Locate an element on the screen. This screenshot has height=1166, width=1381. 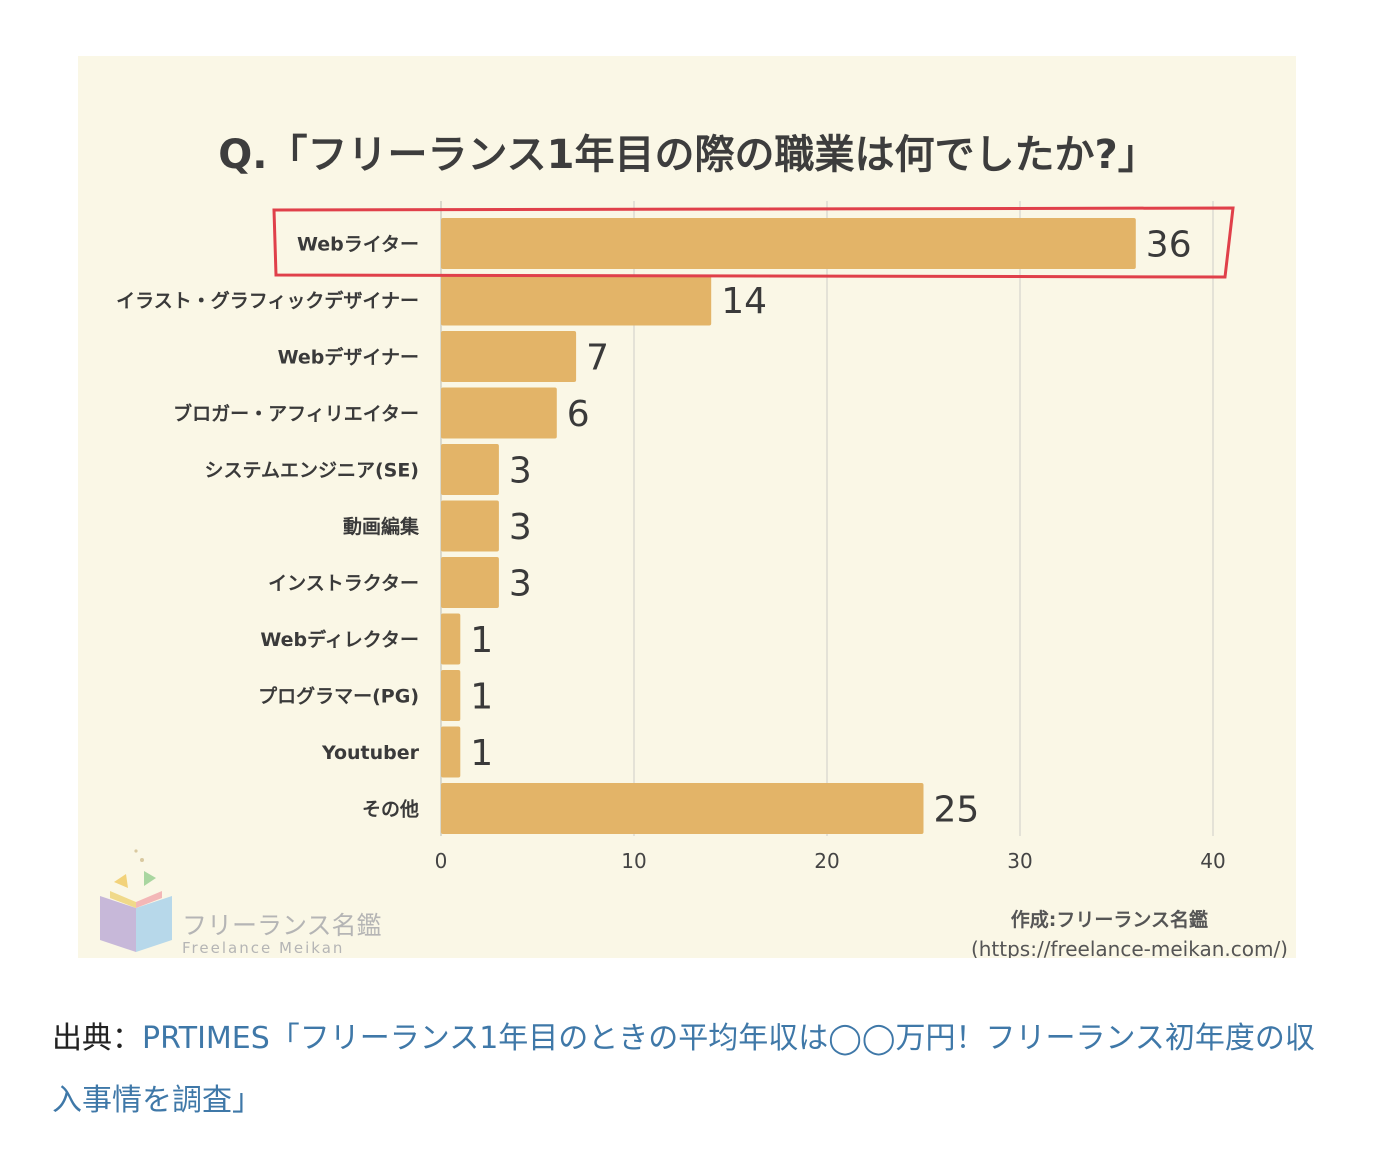
highlight-box is located at coordinates (753, 242).